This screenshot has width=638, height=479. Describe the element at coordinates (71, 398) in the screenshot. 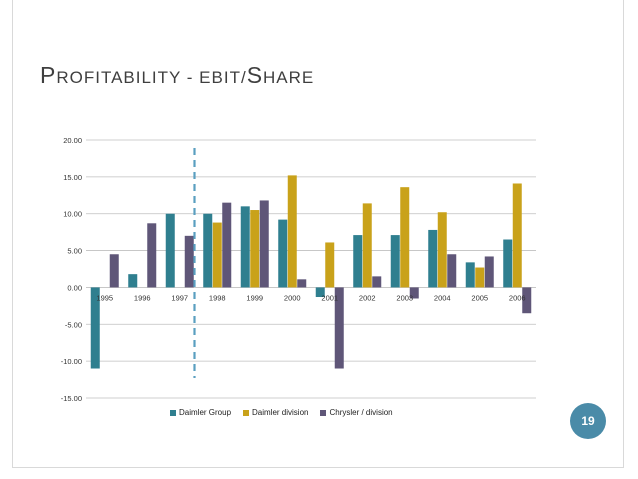

I see `y-tick-label: -15.00` at that location.